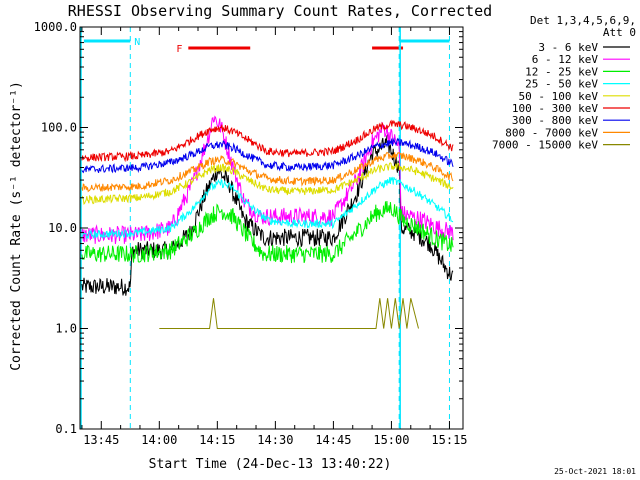 The image size is (640, 480). What do you see at coordinates (275, 440) in the screenshot?
I see `x-tick-label: 14:30` at bounding box center [275, 440].